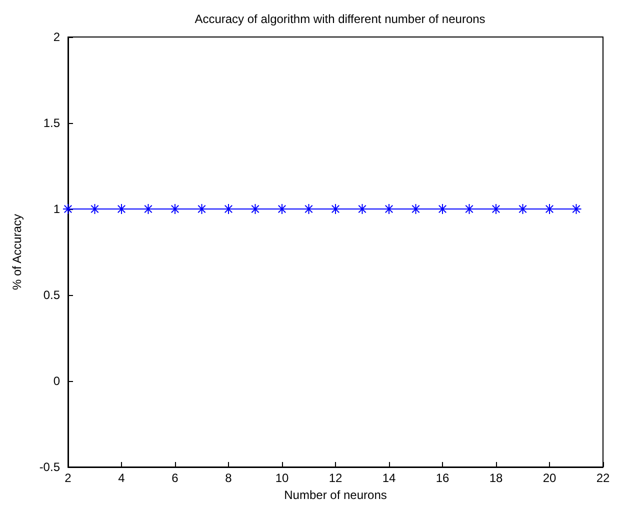  What do you see at coordinates (389, 478) in the screenshot?
I see `x-tick-label: 14` at bounding box center [389, 478].